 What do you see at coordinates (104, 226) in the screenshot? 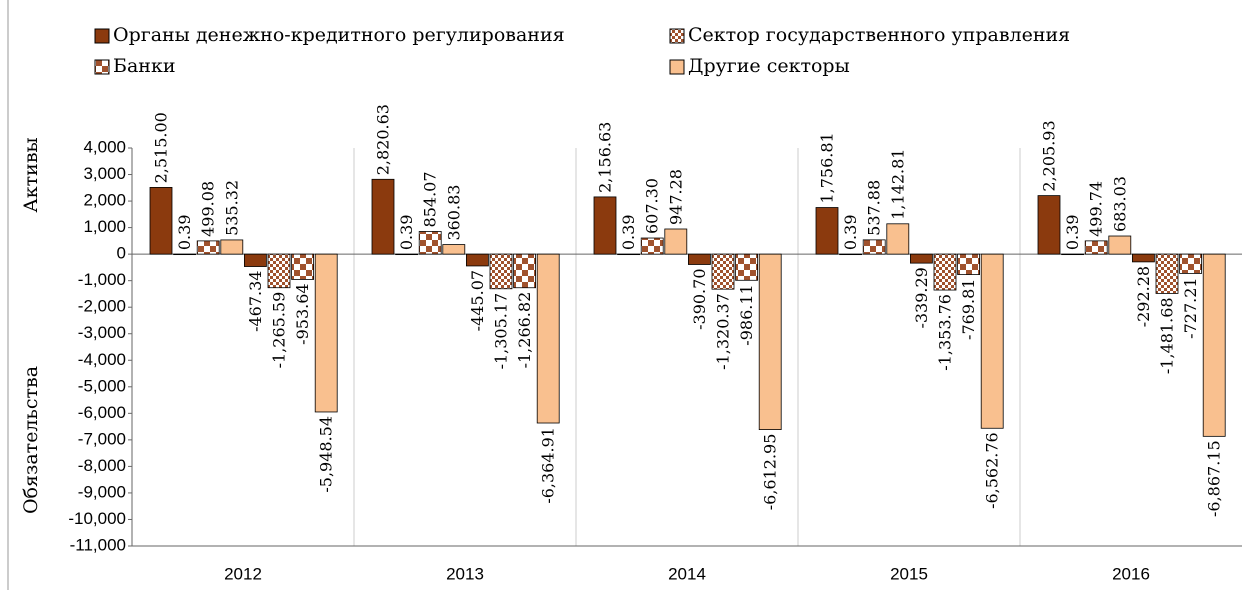
I see `y-tick-label: 1,000` at bounding box center [104, 226].